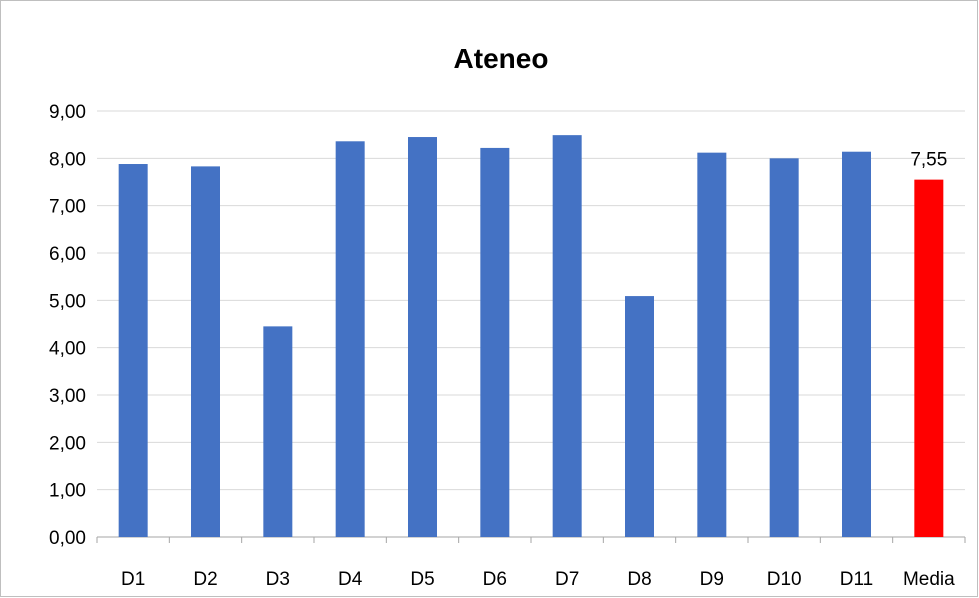 This screenshot has height=598, width=979. Describe the element at coordinates (278, 579) in the screenshot. I see `x-tick-label: D3` at that location.